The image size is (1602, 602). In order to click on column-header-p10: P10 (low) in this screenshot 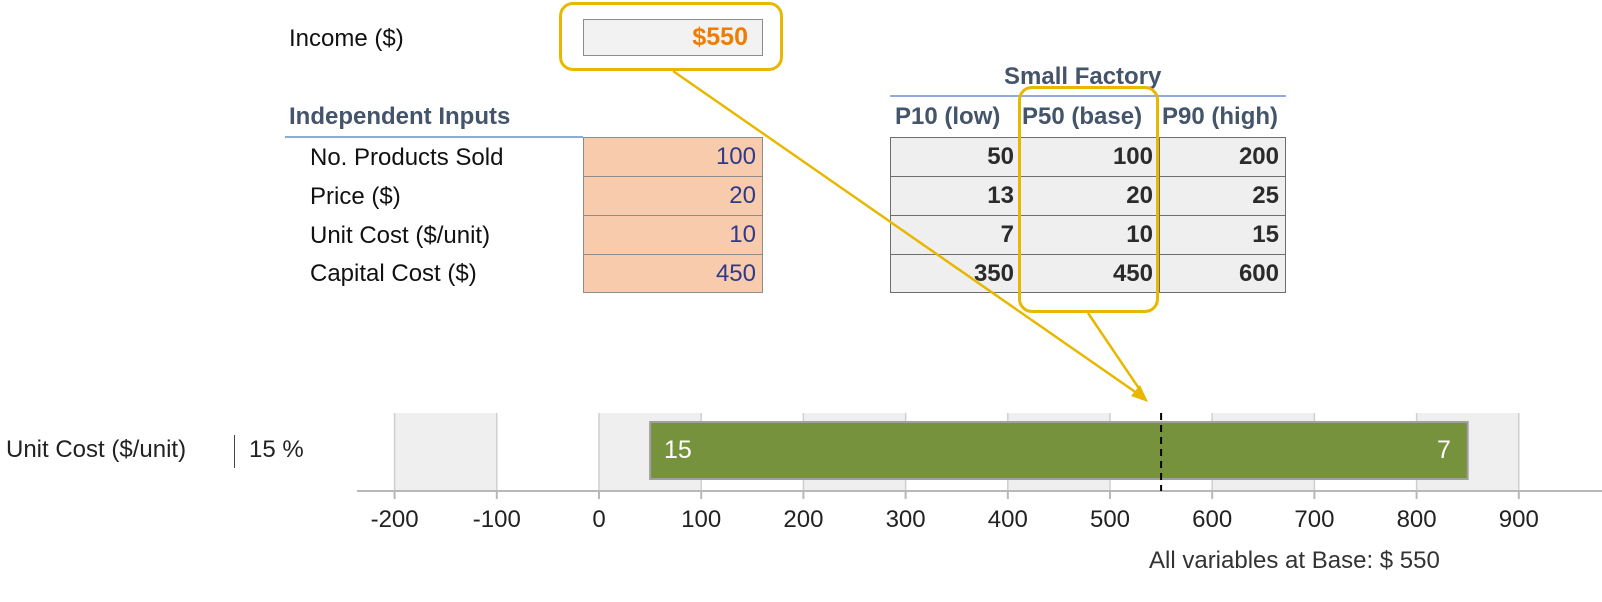, I will do `click(948, 116)`.